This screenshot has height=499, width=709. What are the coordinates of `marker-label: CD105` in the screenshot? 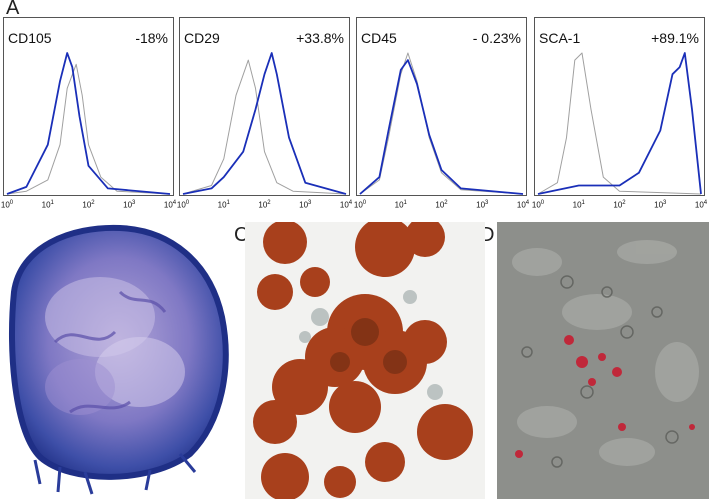 It's located at (30, 38).